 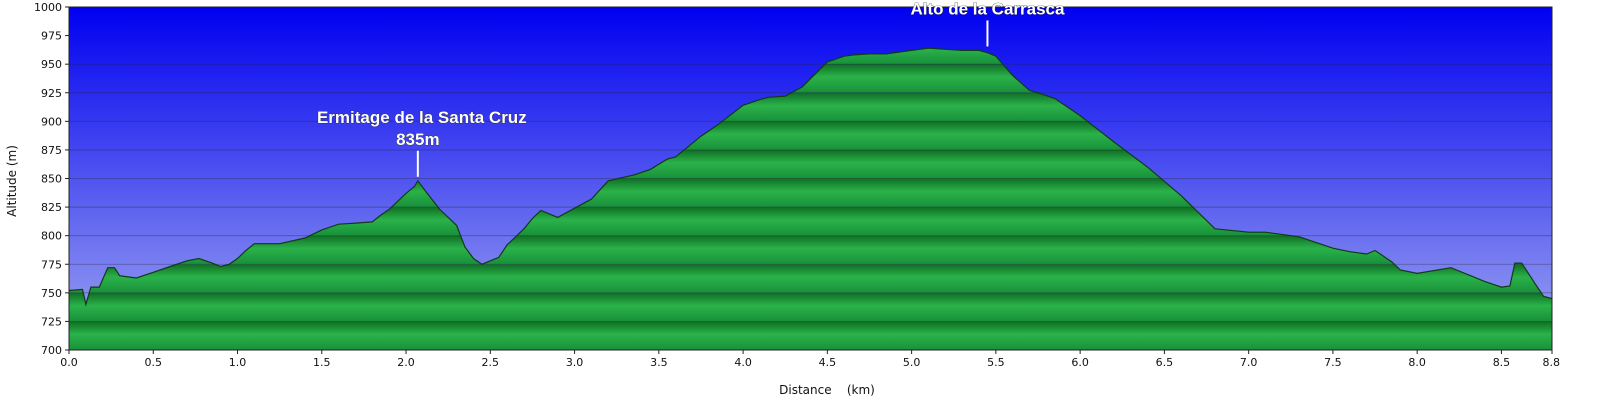 What do you see at coordinates (51, 350) in the screenshot?
I see `y-tick-label: 700` at bounding box center [51, 350].